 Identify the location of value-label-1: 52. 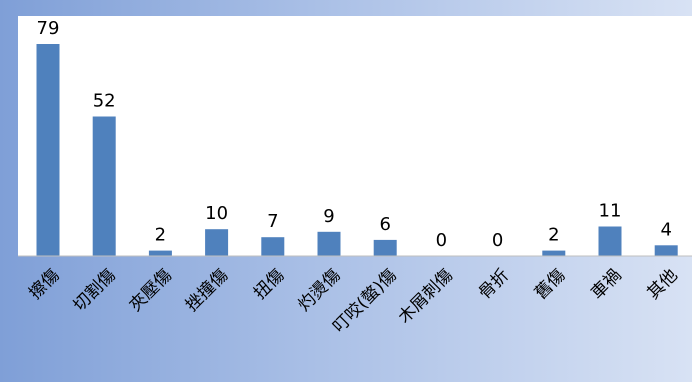
(104, 101).